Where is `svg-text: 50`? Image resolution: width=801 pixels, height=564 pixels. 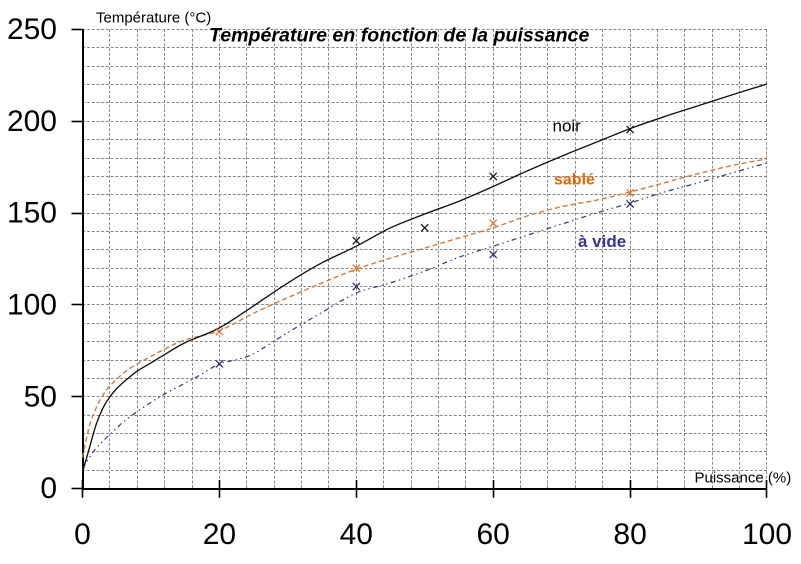 svg-text: 50 is located at coordinates (40, 396).